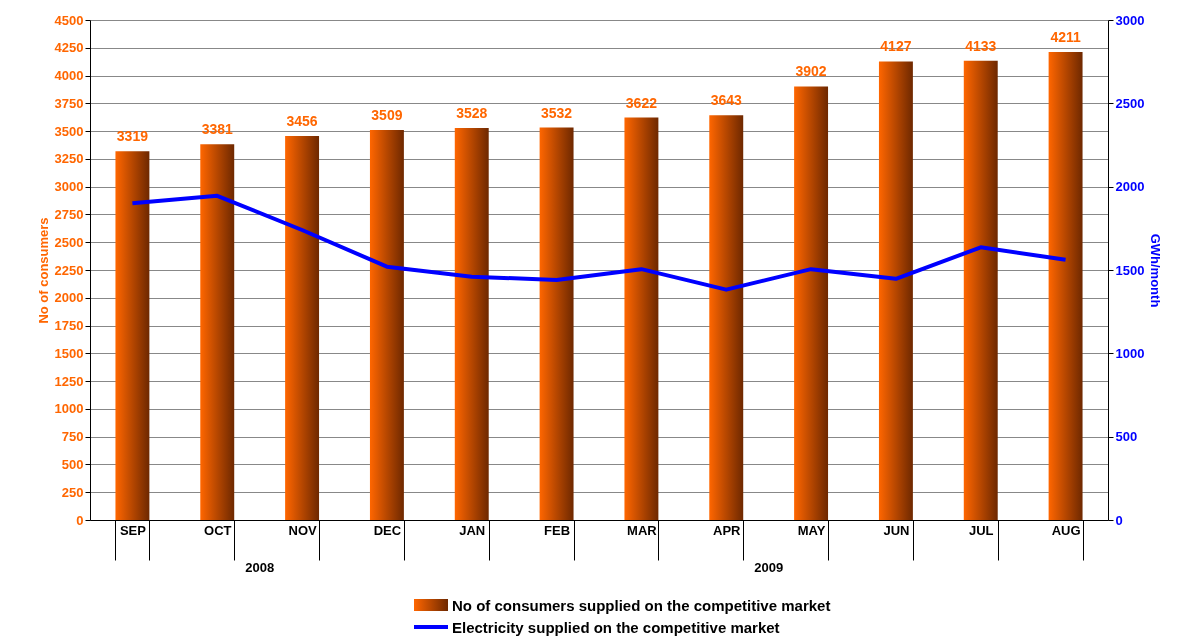 The height and width of the screenshot is (639, 1180). I want to click on legend-label: No of consumers supplied on the competitive market, so click(641, 605).